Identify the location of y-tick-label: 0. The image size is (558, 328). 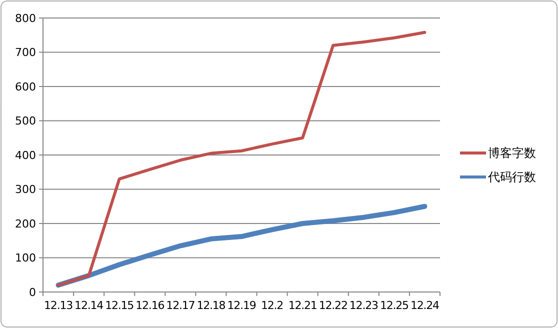
(32, 292).